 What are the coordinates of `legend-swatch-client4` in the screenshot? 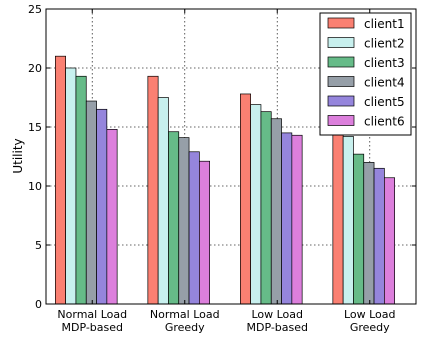 It's located at (341, 81).